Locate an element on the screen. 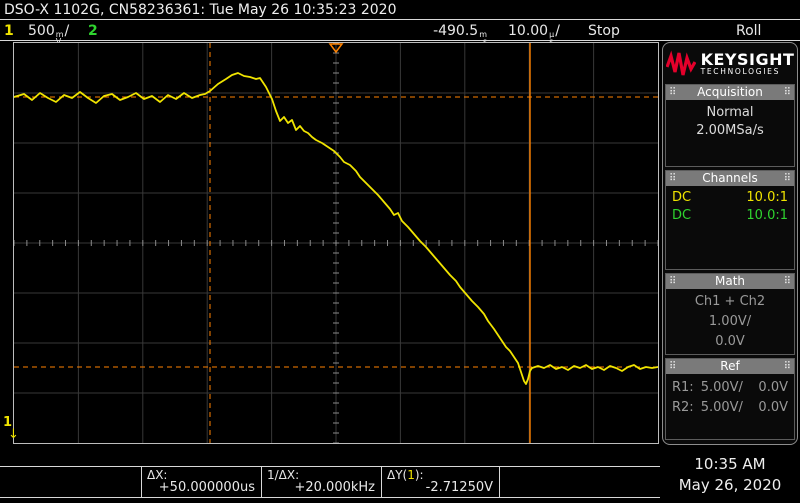 The image size is (800, 503). acquisition-body: Normal 2.00MSa/s is located at coordinates (730, 133).